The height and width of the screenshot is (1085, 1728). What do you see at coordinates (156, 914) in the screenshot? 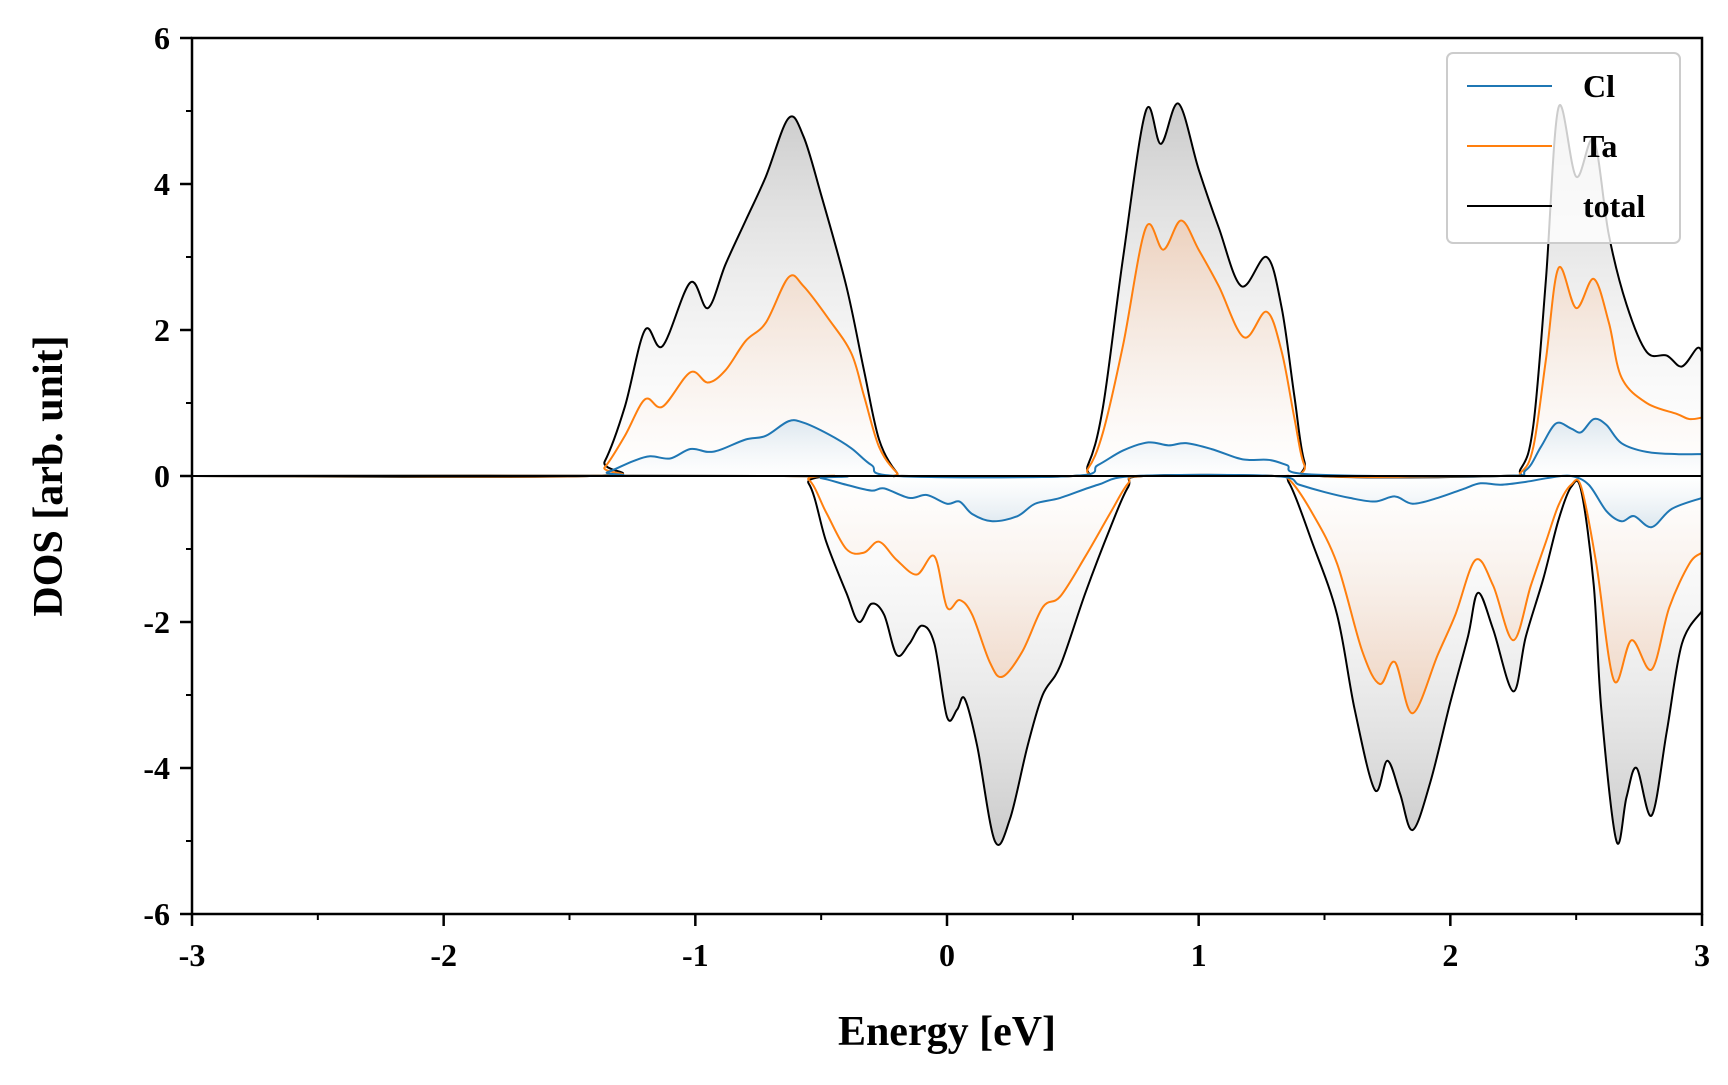
I see `y-tick-label: -6` at bounding box center [156, 914].